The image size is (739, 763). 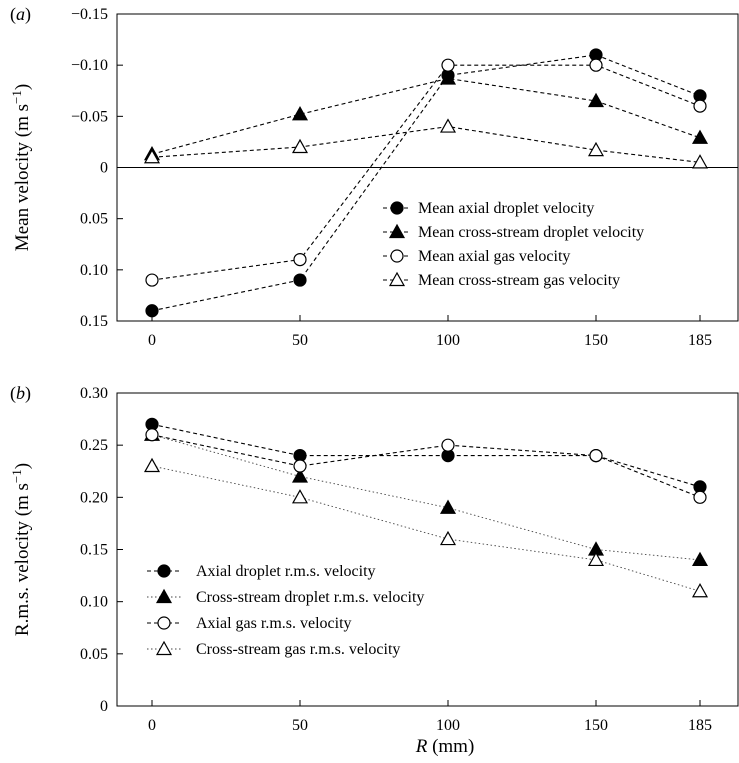 I want to click on x-tick-label: 150, so click(x=596, y=340).